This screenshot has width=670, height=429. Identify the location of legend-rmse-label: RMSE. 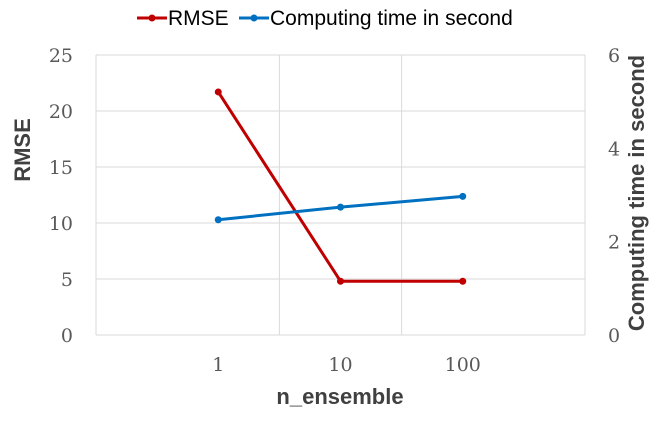
(198, 18).